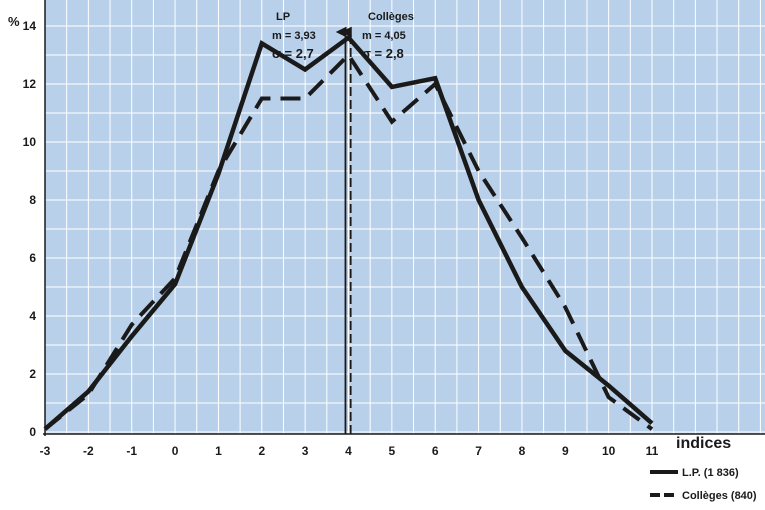 This screenshot has height=510, width=765. What do you see at coordinates (565, 451) in the screenshot?
I see `x-tick-label: 9` at bounding box center [565, 451].